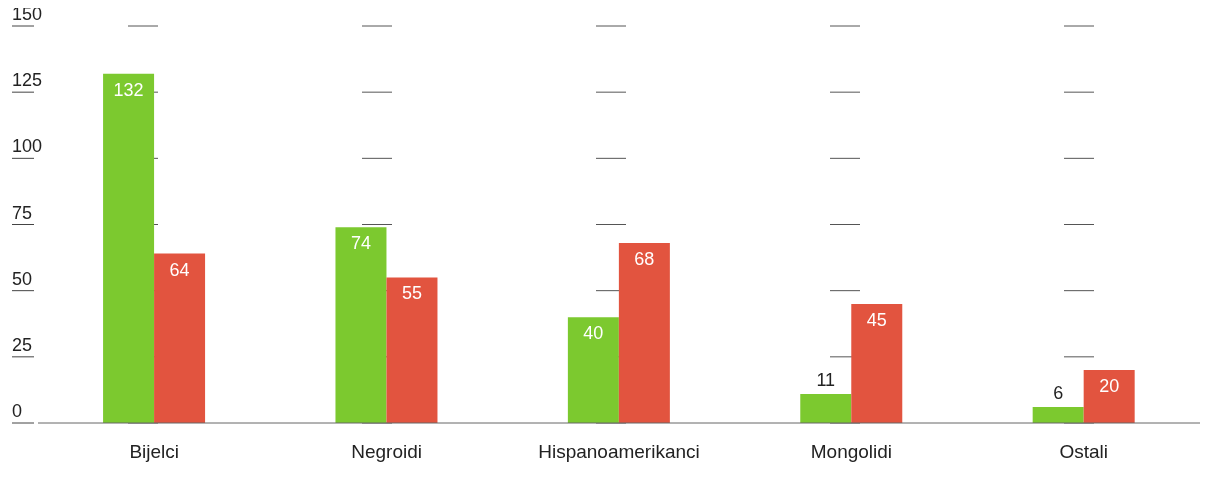  Describe the element at coordinates (22, 212) in the screenshot. I see `y-tick-label: 75` at that location.